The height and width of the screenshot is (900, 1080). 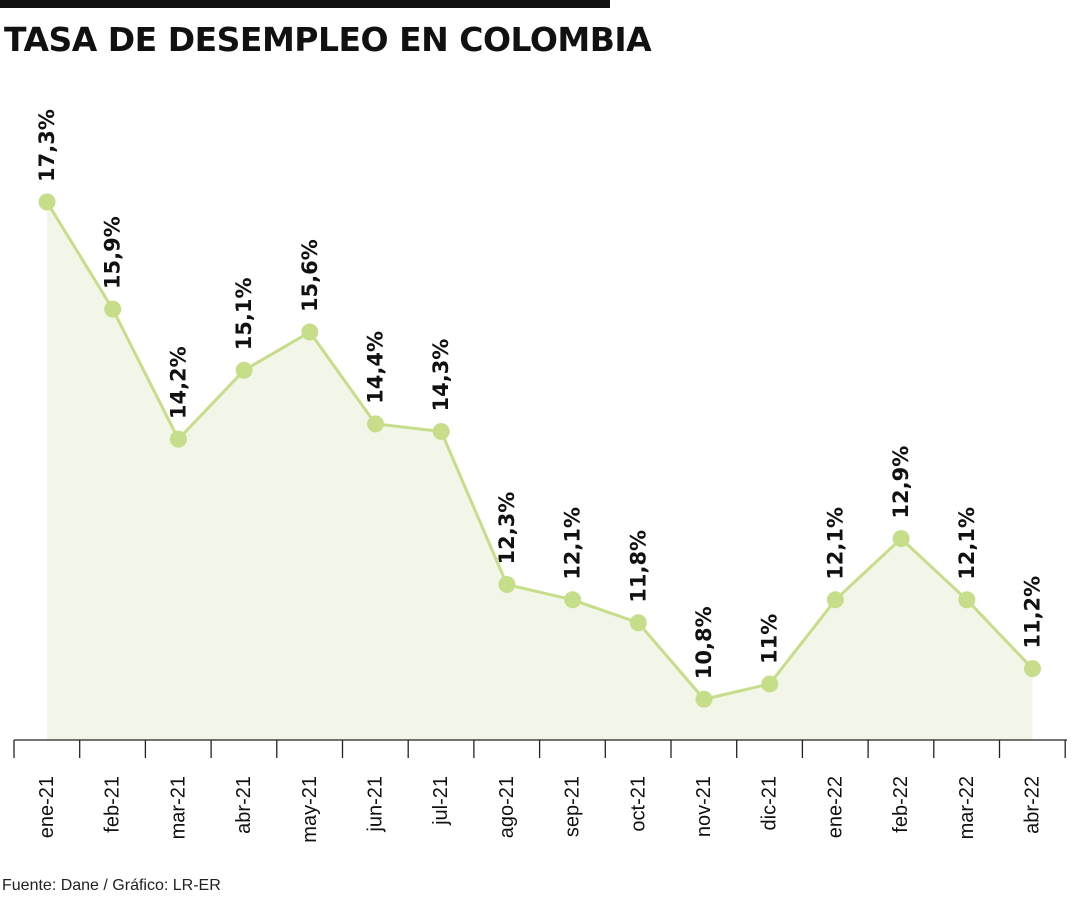 What do you see at coordinates (441, 375) in the screenshot?
I see `data-label: 14,3%` at bounding box center [441, 375].